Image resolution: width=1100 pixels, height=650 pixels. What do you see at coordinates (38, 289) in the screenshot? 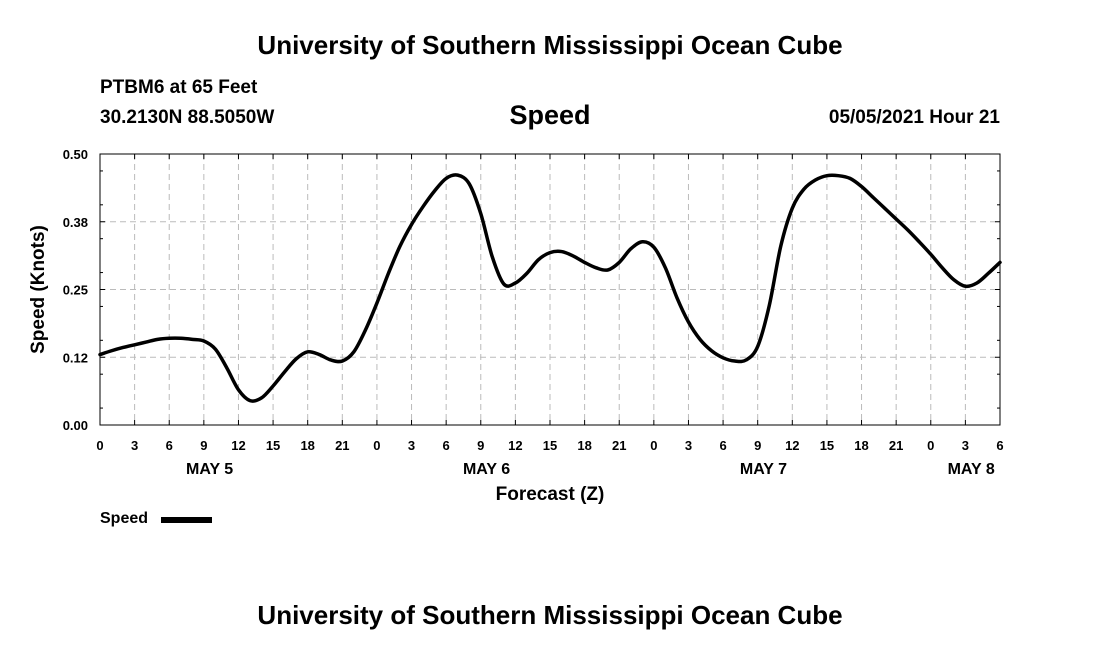
I see `y-axis-title: Speed (Knots)` at bounding box center [38, 289].